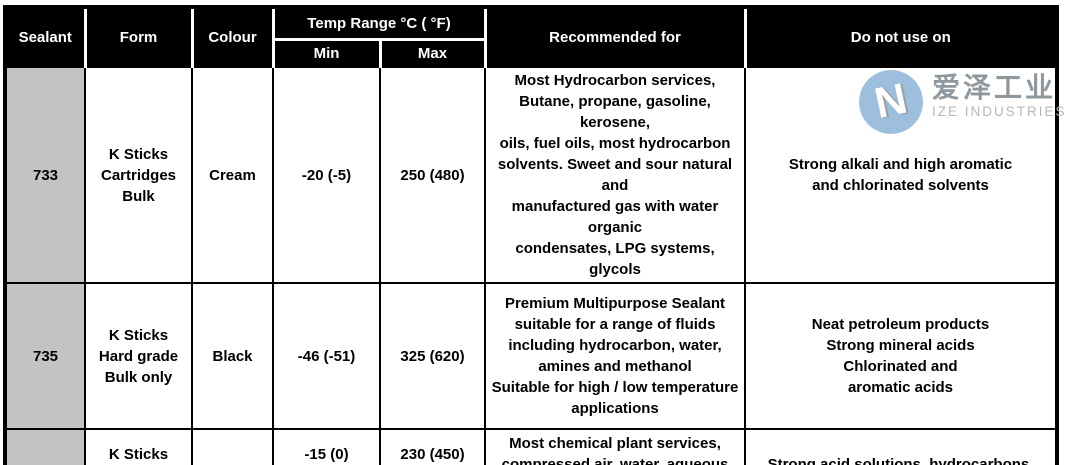 The width and height of the screenshot is (1066, 465). I want to click on cell-temp-max: 230 (450) 230 (450) 230 (450), so click(432, 446).